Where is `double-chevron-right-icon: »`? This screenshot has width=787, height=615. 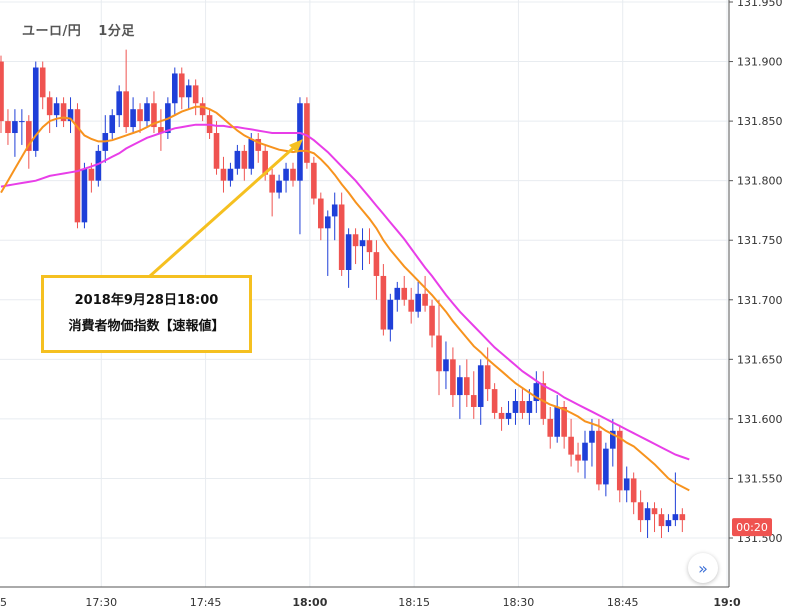
double-chevron-right-icon: » is located at coordinates (703, 568).